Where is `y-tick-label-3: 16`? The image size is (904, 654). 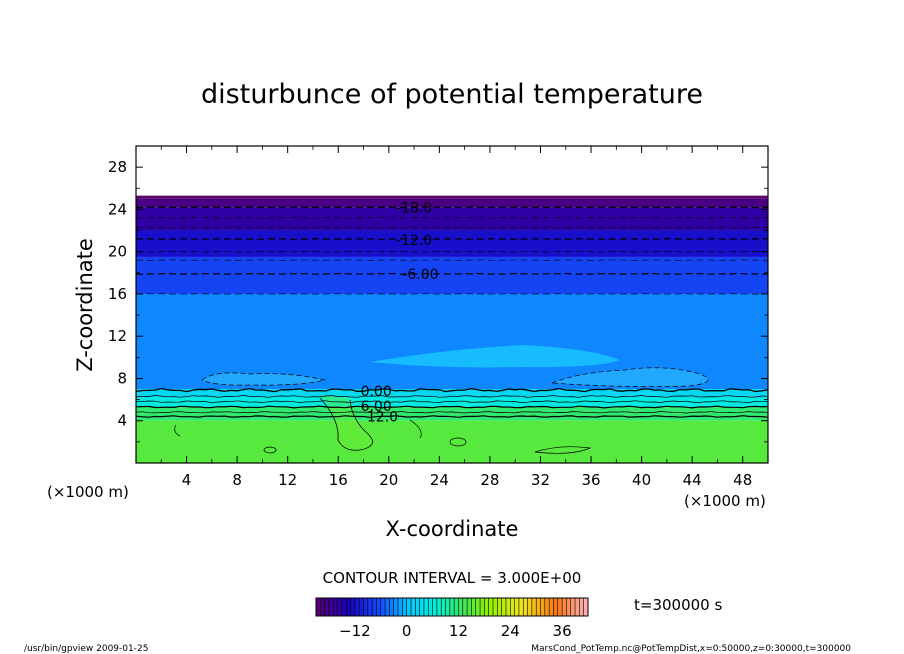
y-tick-label-3: 16 is located at coordinates (117, 294).